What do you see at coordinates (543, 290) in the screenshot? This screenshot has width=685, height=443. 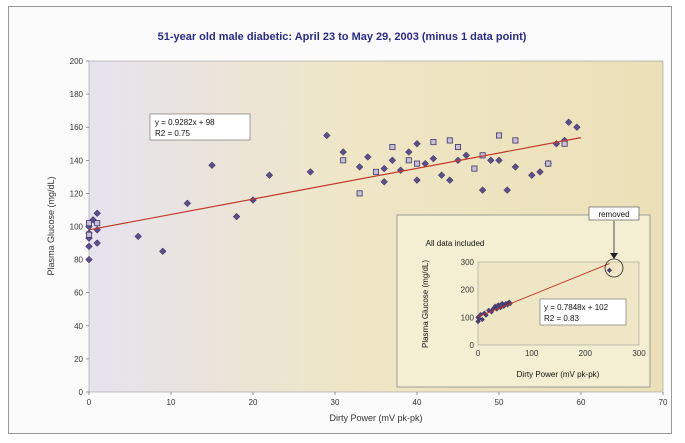 I see `inset-trend-line` at bounding box center [543, 290].